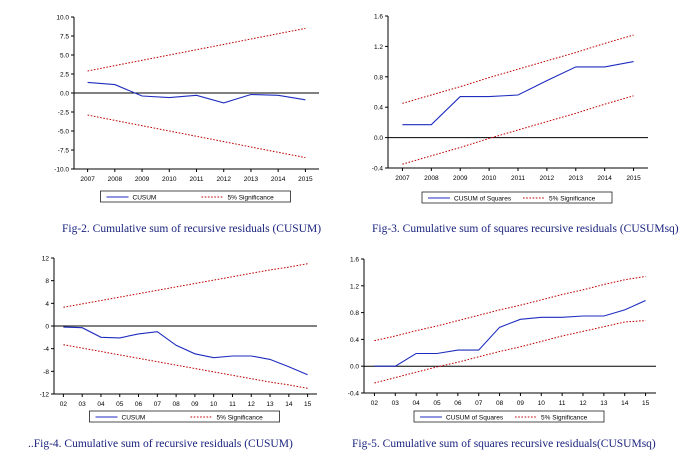 The image size is (700, 458). I want to click on x-tick-label: 06, so click(139, 404).